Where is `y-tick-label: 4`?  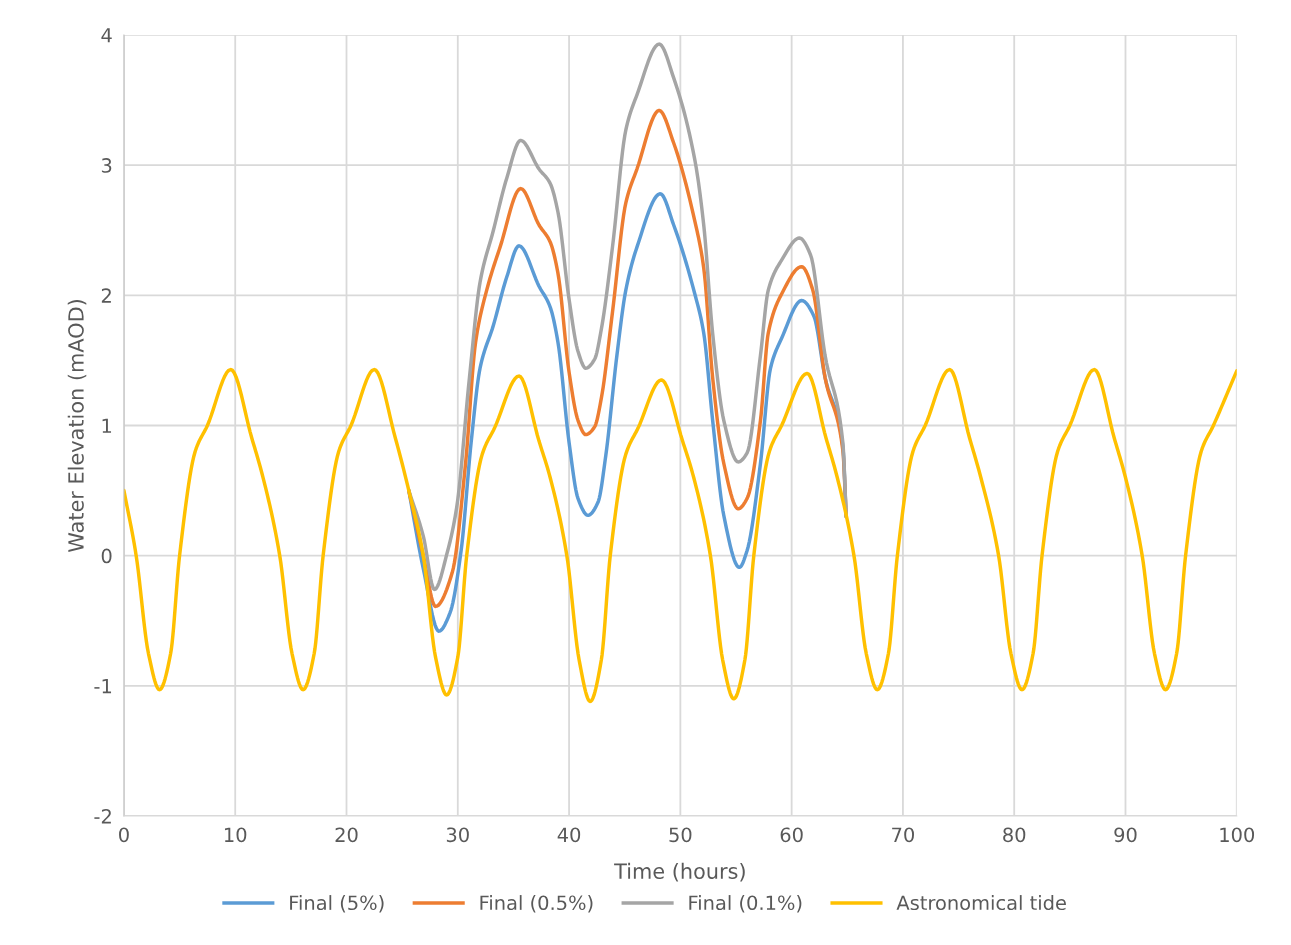 y-tick-label: 4 is located at coordinates (106, 35).